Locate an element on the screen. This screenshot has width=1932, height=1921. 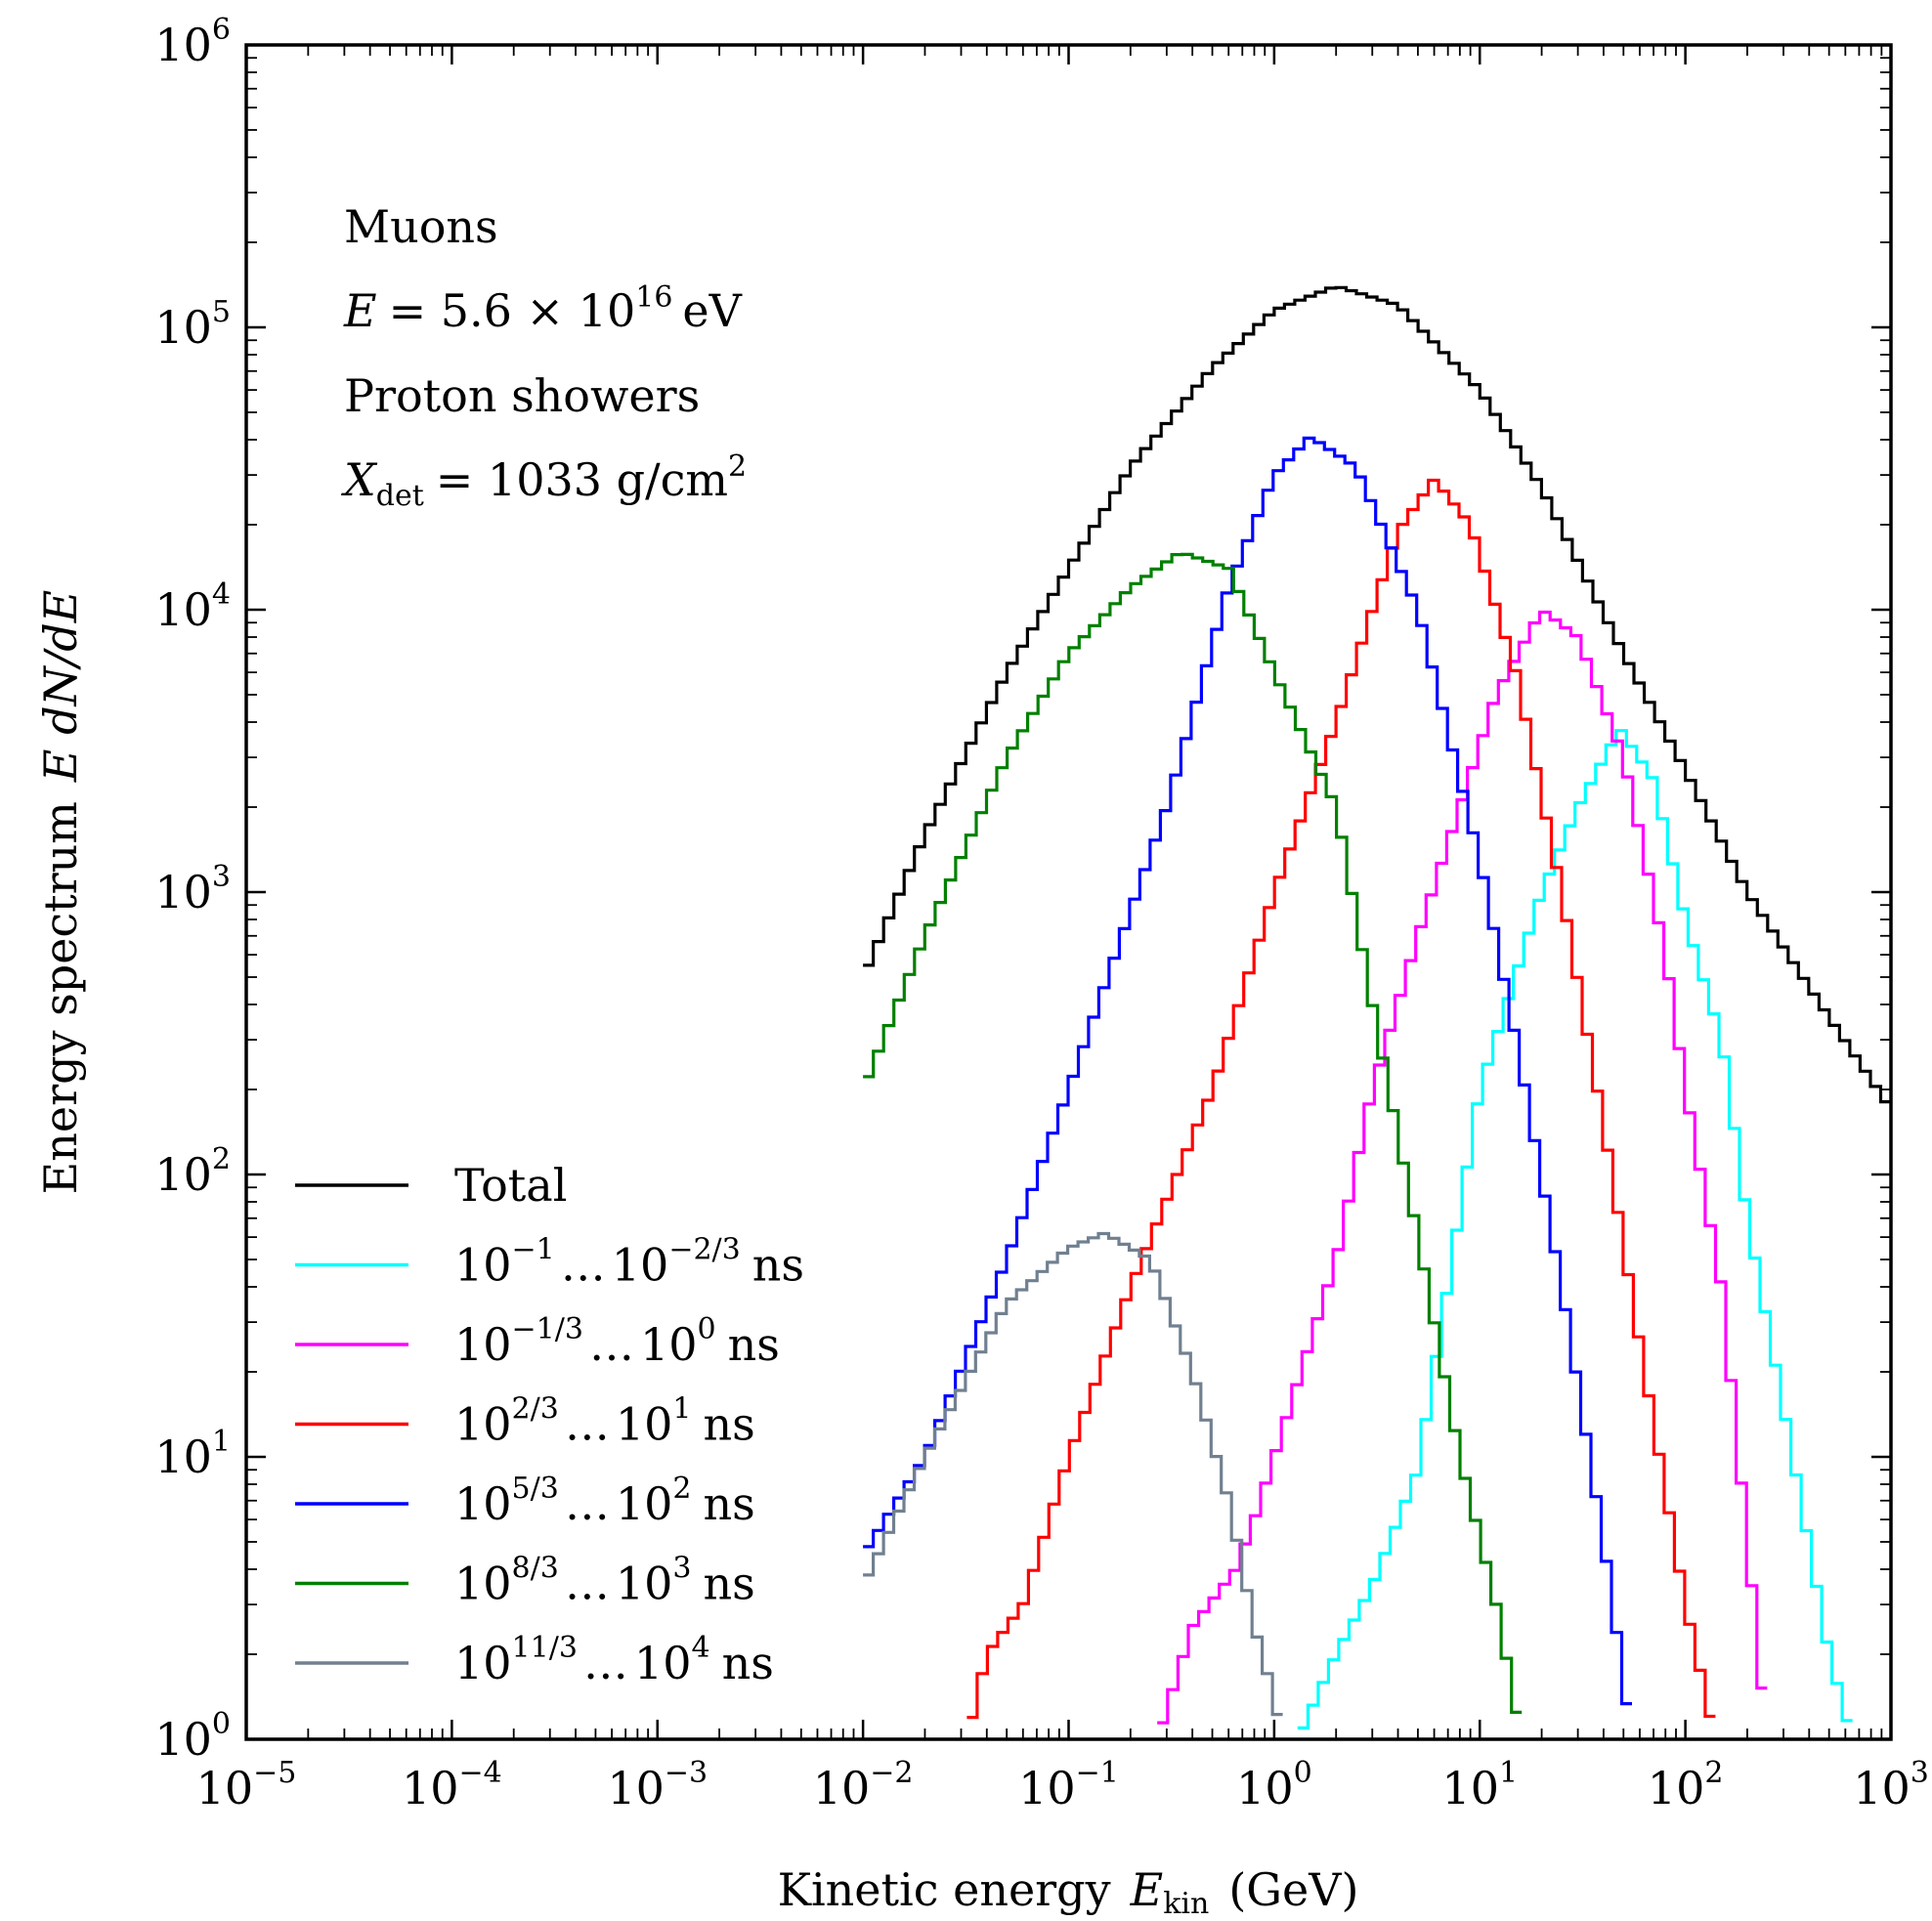
x-tick-label: 10⁰ is located at coordinates (1274, 1785).